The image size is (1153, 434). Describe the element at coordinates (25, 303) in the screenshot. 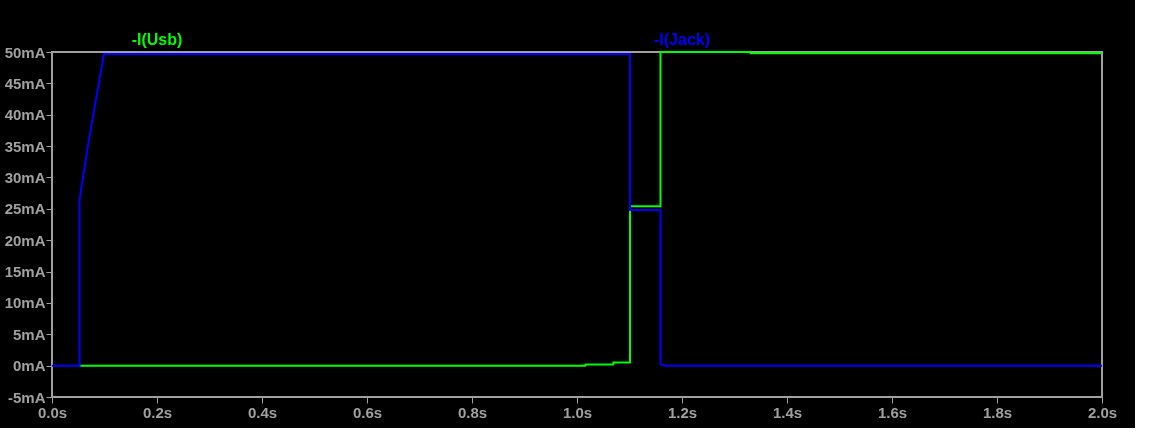

I see `y-tick-label: 10mA` at that location.